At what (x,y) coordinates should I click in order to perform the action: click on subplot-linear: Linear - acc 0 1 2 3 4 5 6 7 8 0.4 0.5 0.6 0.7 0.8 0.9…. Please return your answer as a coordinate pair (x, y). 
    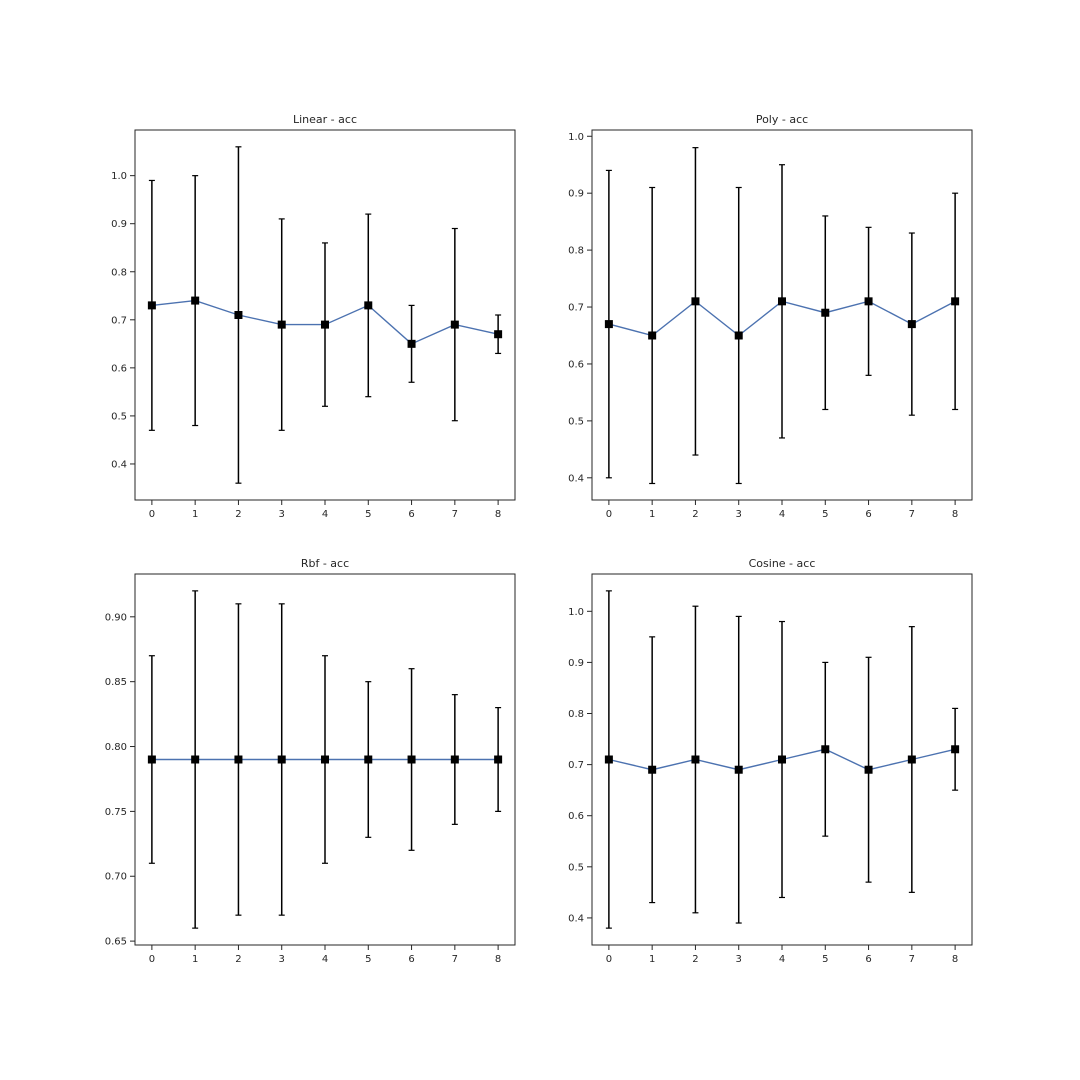
    Looking at the image, I should click on (313, 316).